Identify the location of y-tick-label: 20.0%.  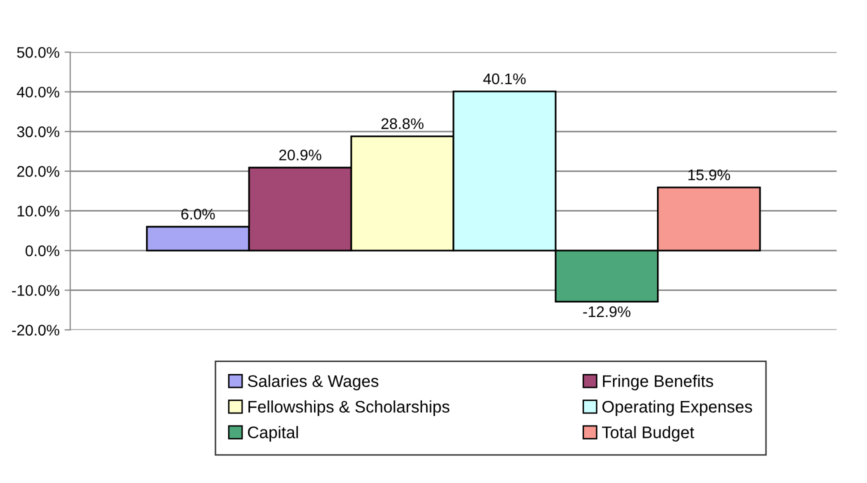
(38, 171).